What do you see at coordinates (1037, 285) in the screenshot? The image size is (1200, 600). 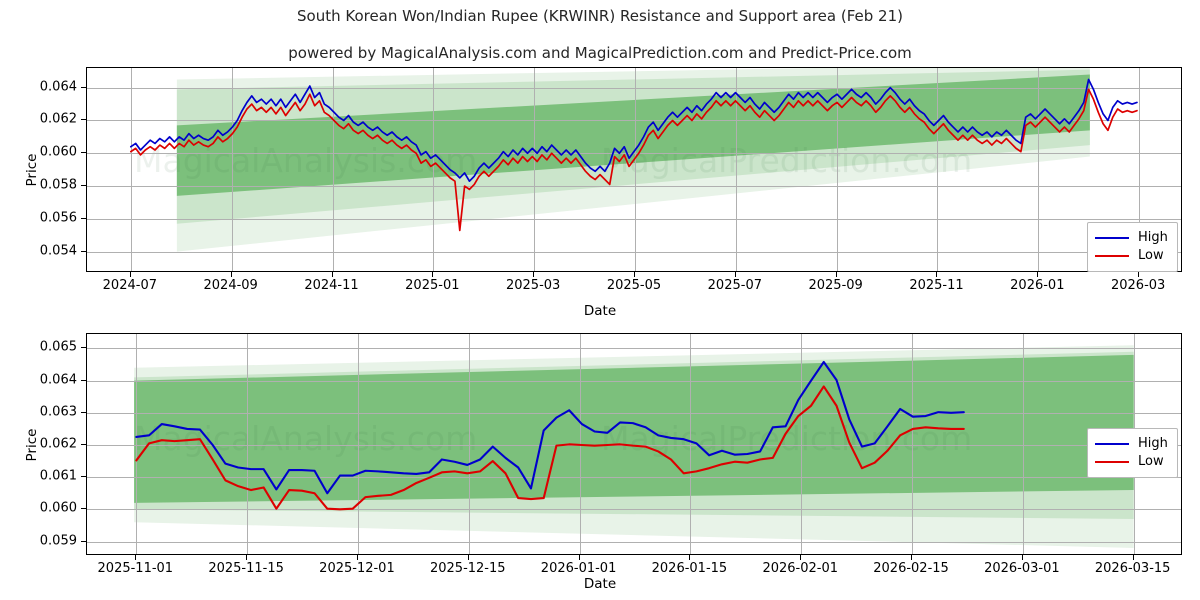 I see `x-tick-label: 2026-01` at bounding box center [1037, 285].